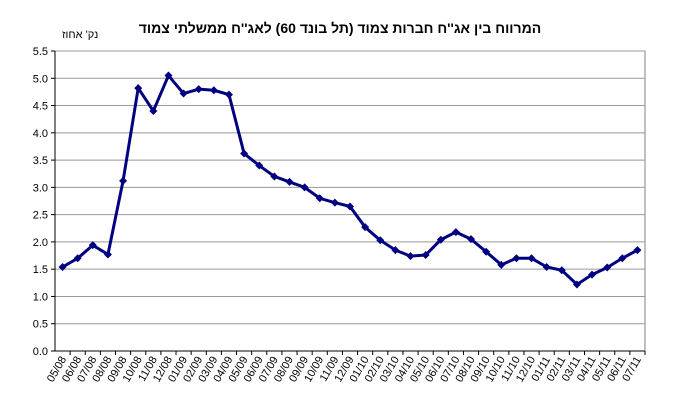 The image size is (683, 417). I want to click on y-tick-label: 4.0, so click(40, 134).